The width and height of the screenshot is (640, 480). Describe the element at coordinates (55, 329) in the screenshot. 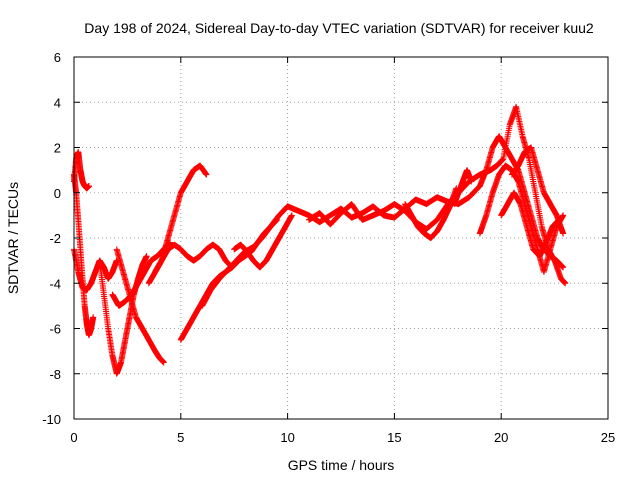

I see `y-tick-label: -6` at that location.